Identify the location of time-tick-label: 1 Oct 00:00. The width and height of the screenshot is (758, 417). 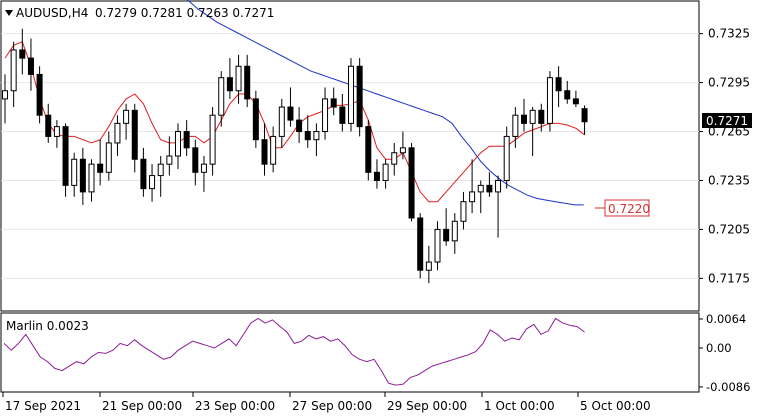
(519, 406).